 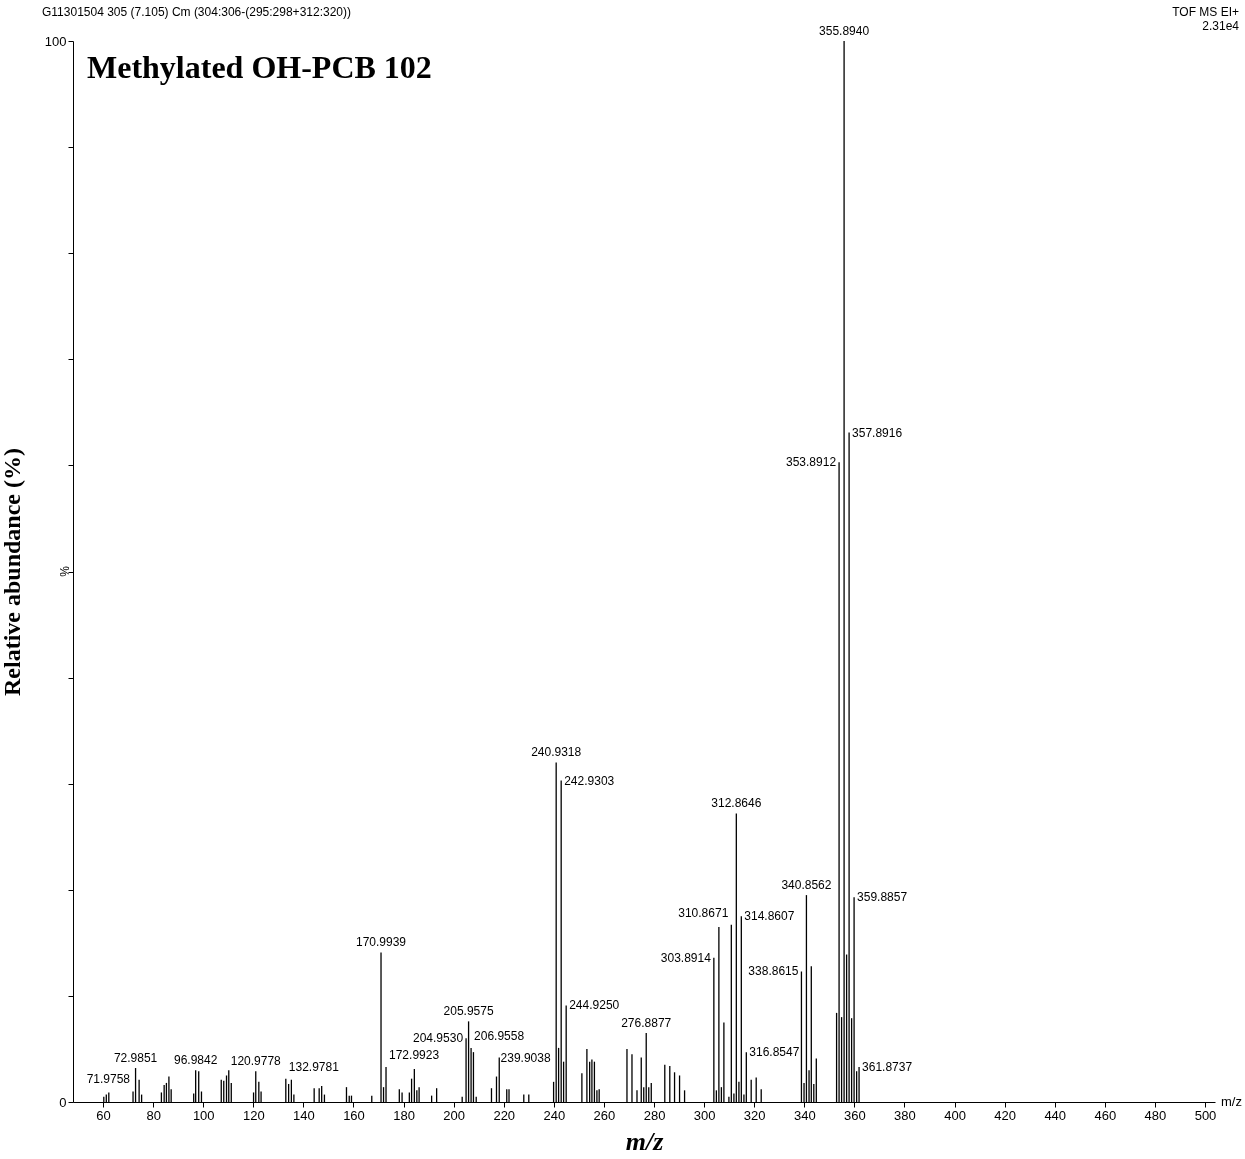 I want to click on y-tick-label: 0, so click(x=63, y=1102).